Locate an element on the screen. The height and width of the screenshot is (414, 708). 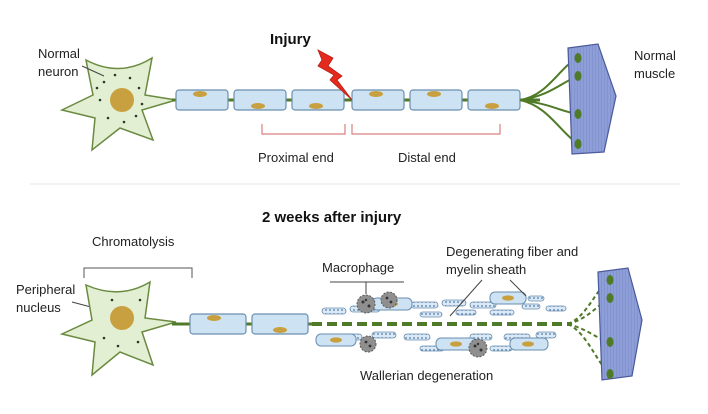
eccentric-nucleus is located at coordinates (122, 318).